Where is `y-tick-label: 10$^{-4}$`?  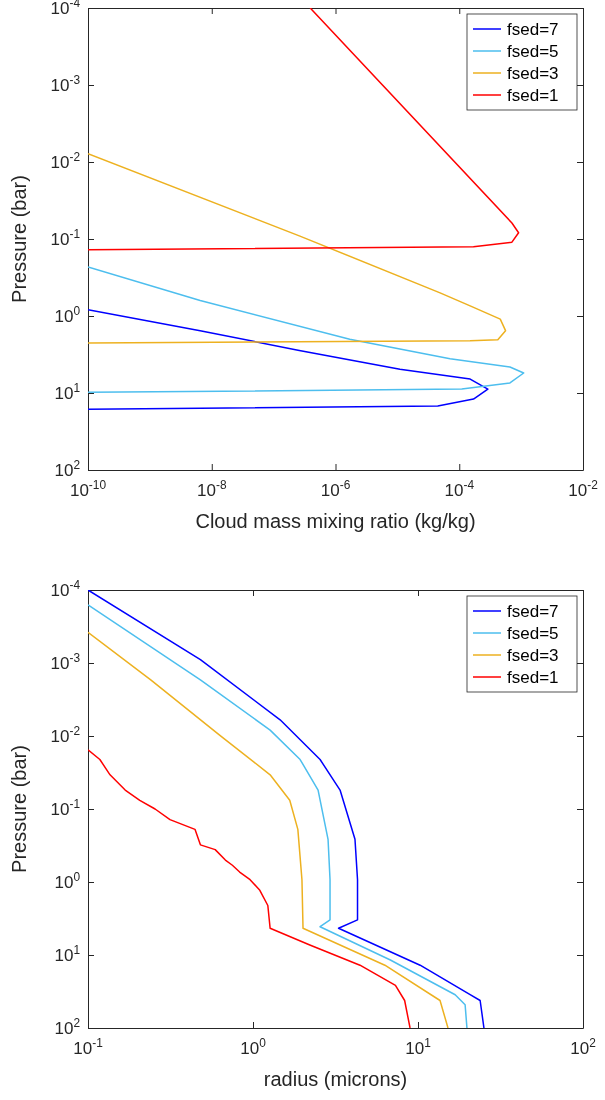 y-tick-label: 10$^{-4}$ is located at coordinates (65, 589).